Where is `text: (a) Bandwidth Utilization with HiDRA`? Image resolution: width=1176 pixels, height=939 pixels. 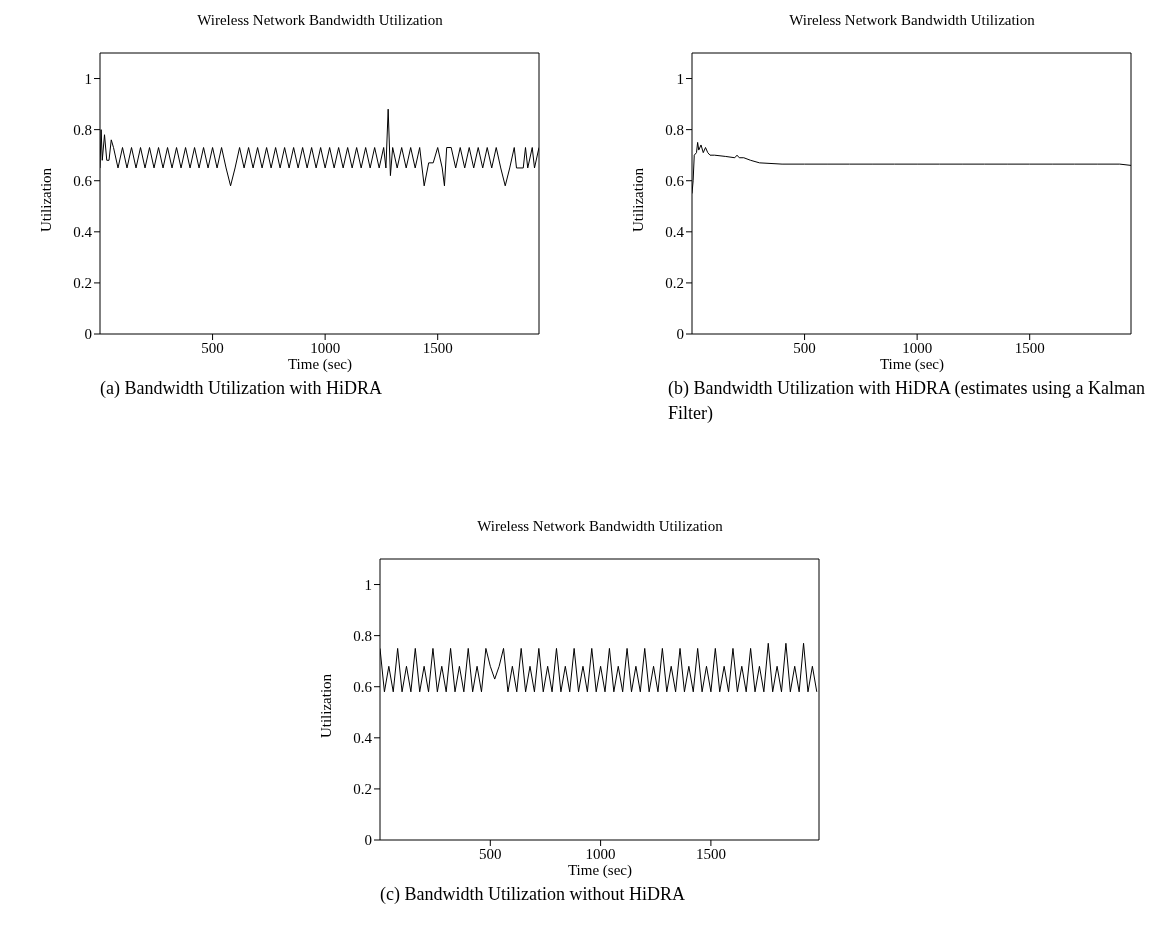 text: (a) Bandwidth Utilization with HiDRA is located at coordinates (241, 388).